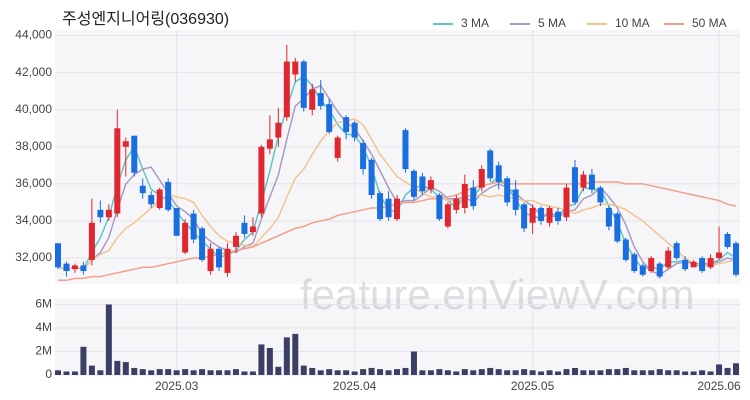  What do you see at coordinates (33, 257) in the screenshot?
I see `y-tick-label: 32,000` at bounding box center [33, 257].